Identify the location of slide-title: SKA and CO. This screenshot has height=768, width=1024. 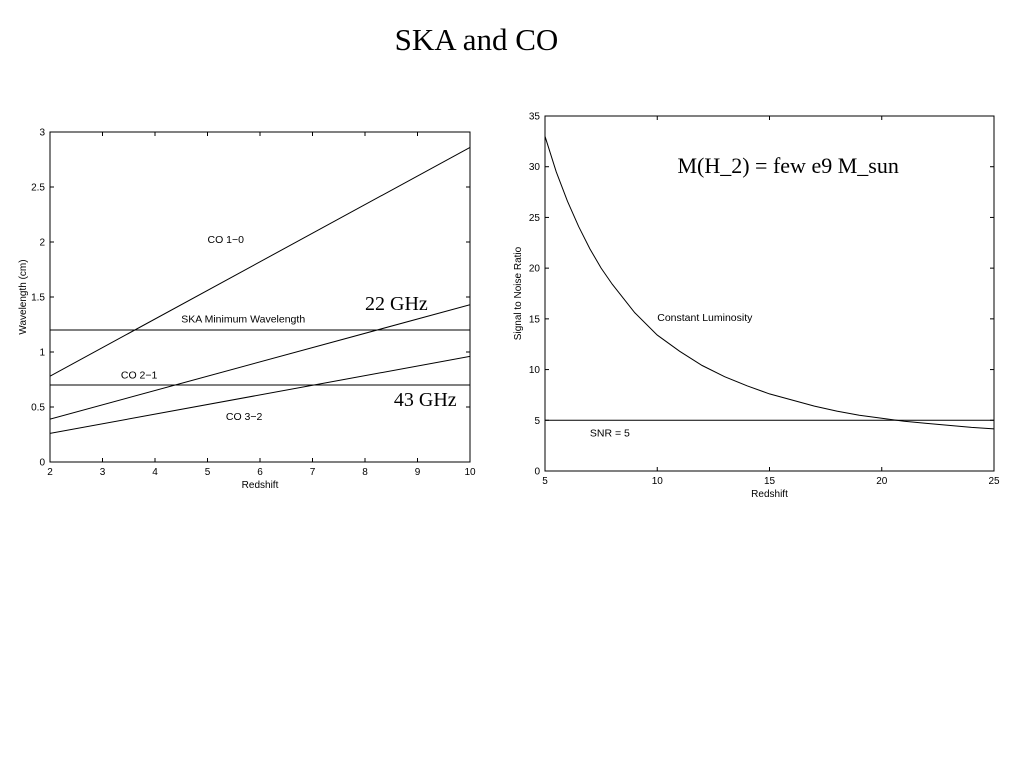
(476, 39).